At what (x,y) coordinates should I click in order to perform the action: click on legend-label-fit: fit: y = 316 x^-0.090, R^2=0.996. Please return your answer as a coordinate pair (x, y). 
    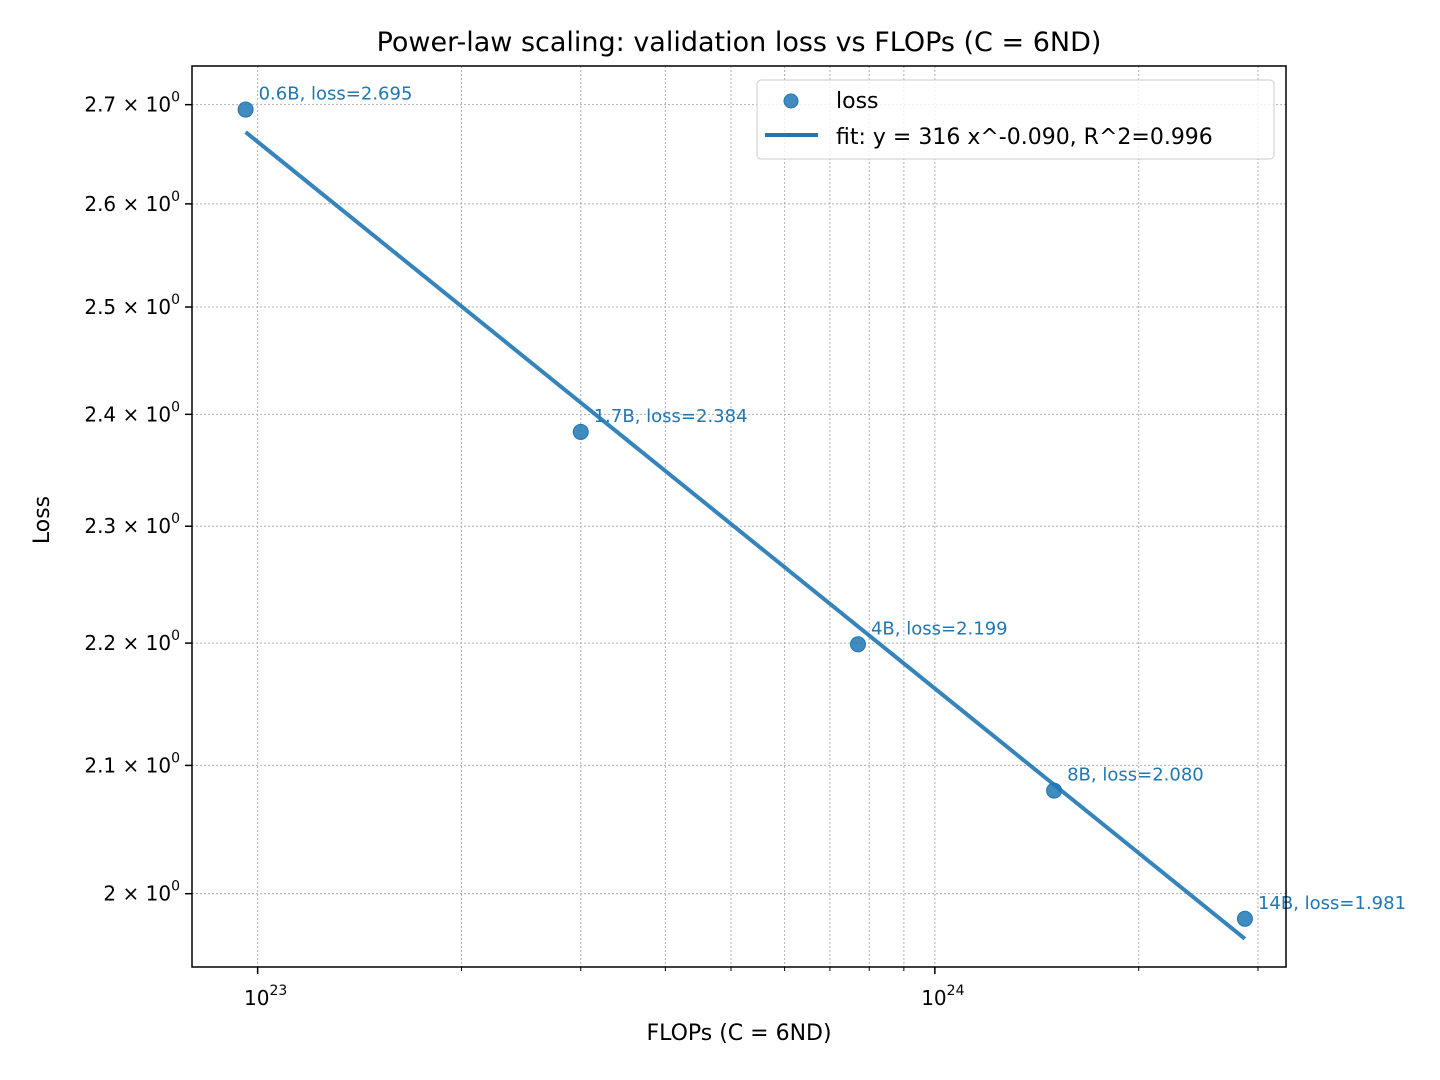
    Looking at the image, I should click on (1024, 137).